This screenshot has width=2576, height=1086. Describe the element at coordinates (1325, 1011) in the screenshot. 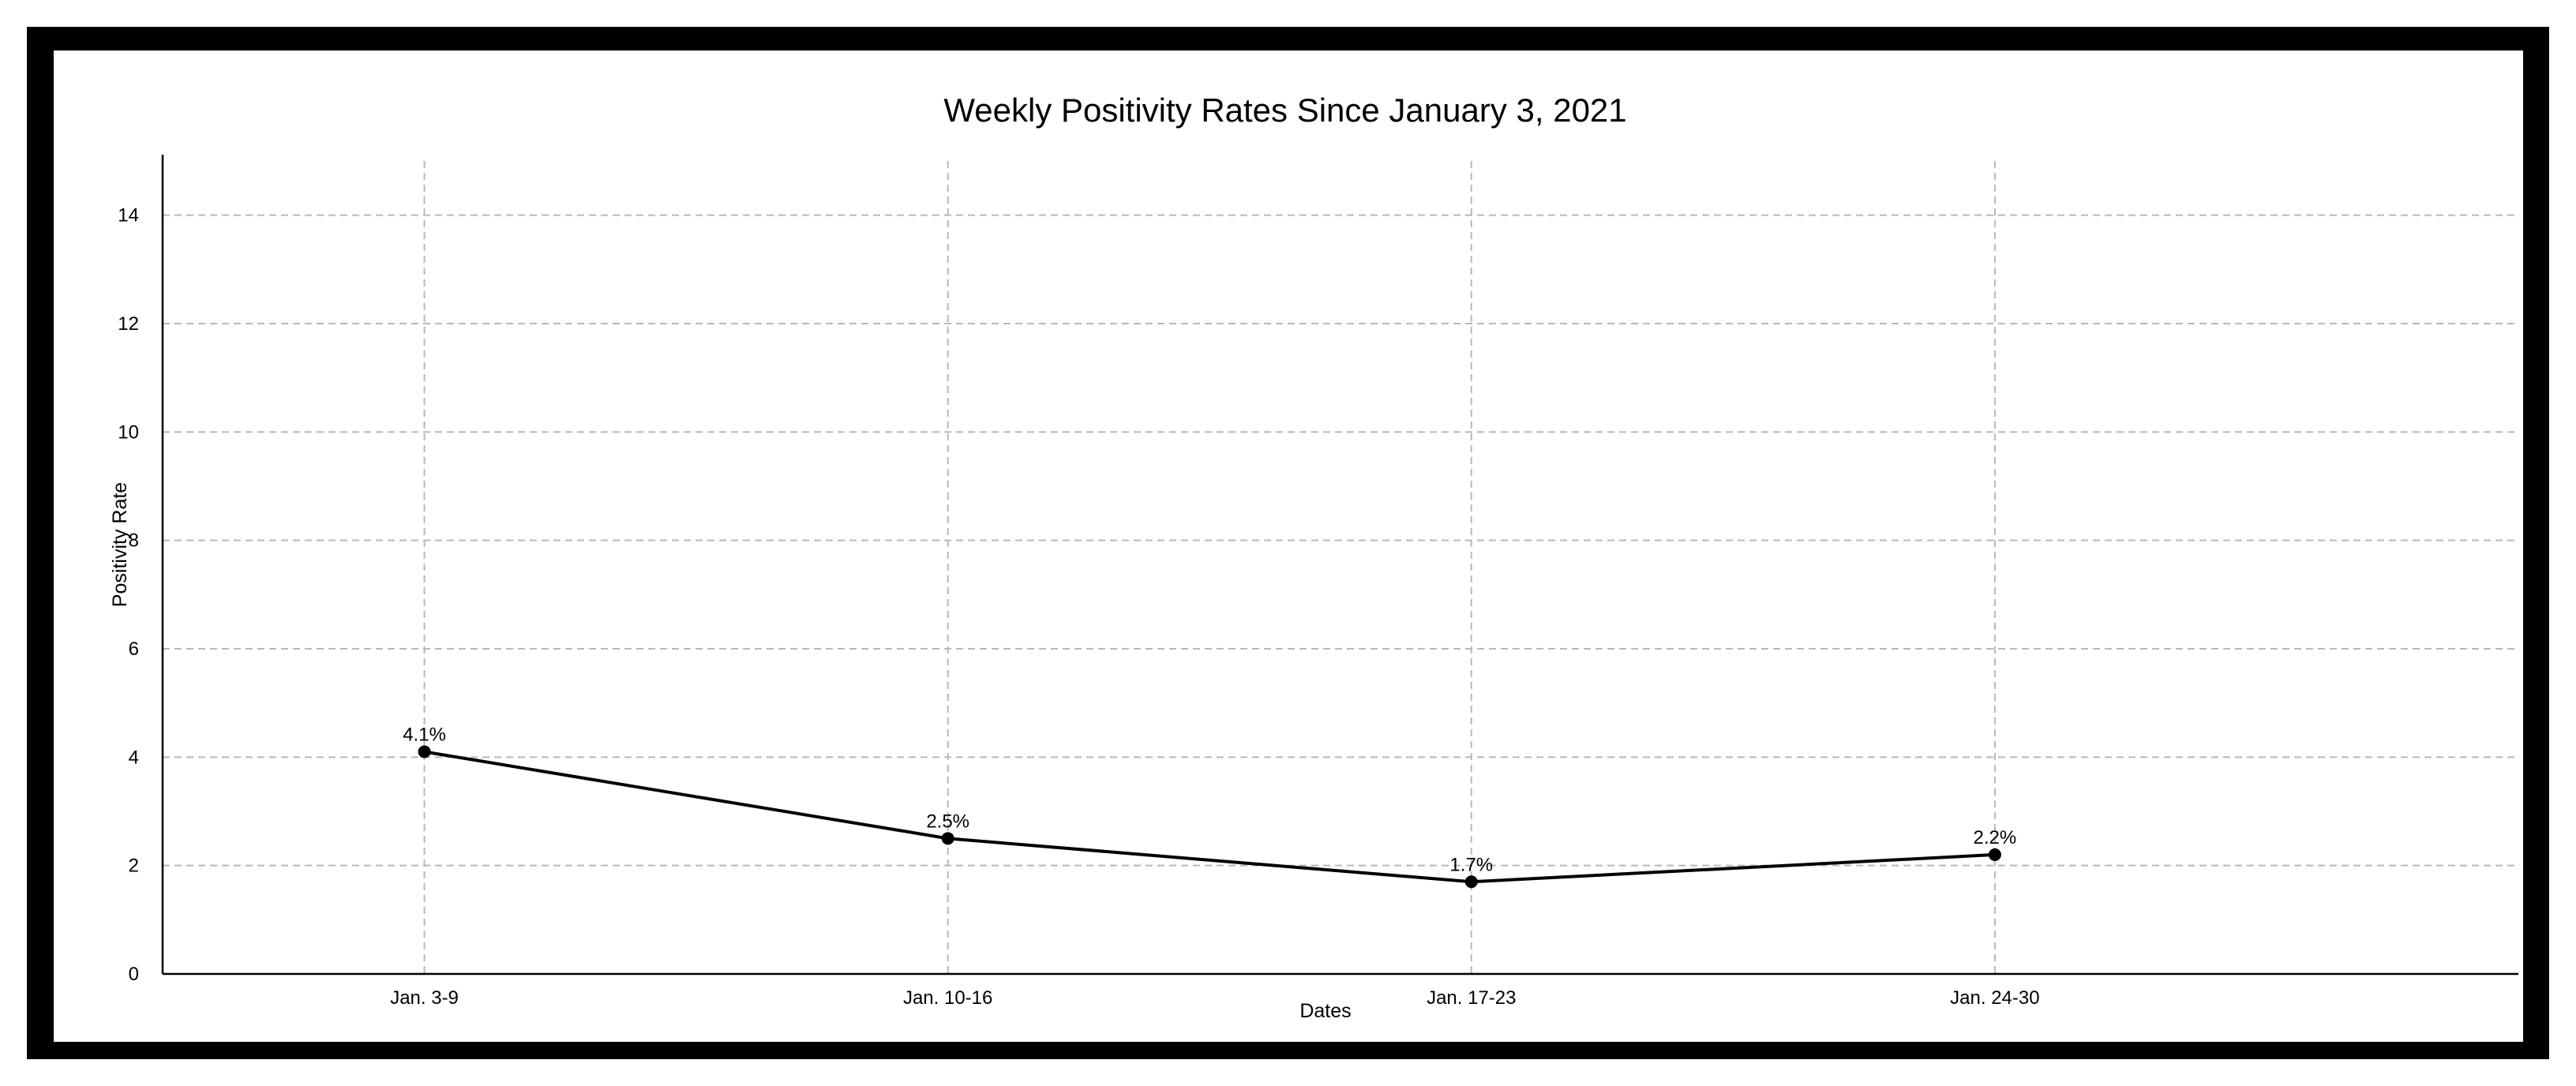

I see `x-axis-label: Dates` at that location.